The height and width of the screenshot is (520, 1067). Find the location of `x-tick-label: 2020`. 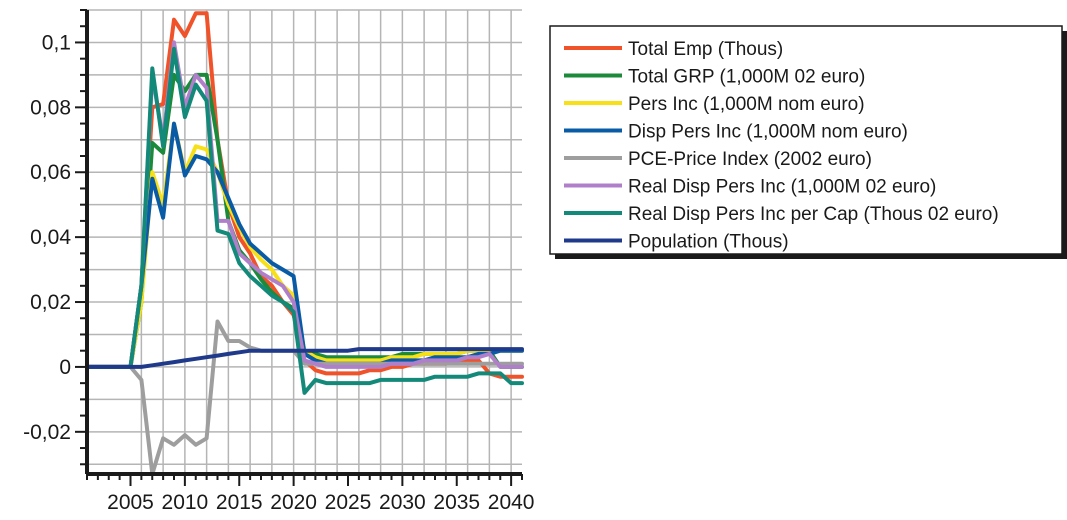

x-tick-label: 2020 is located at coordinates (293, 502).